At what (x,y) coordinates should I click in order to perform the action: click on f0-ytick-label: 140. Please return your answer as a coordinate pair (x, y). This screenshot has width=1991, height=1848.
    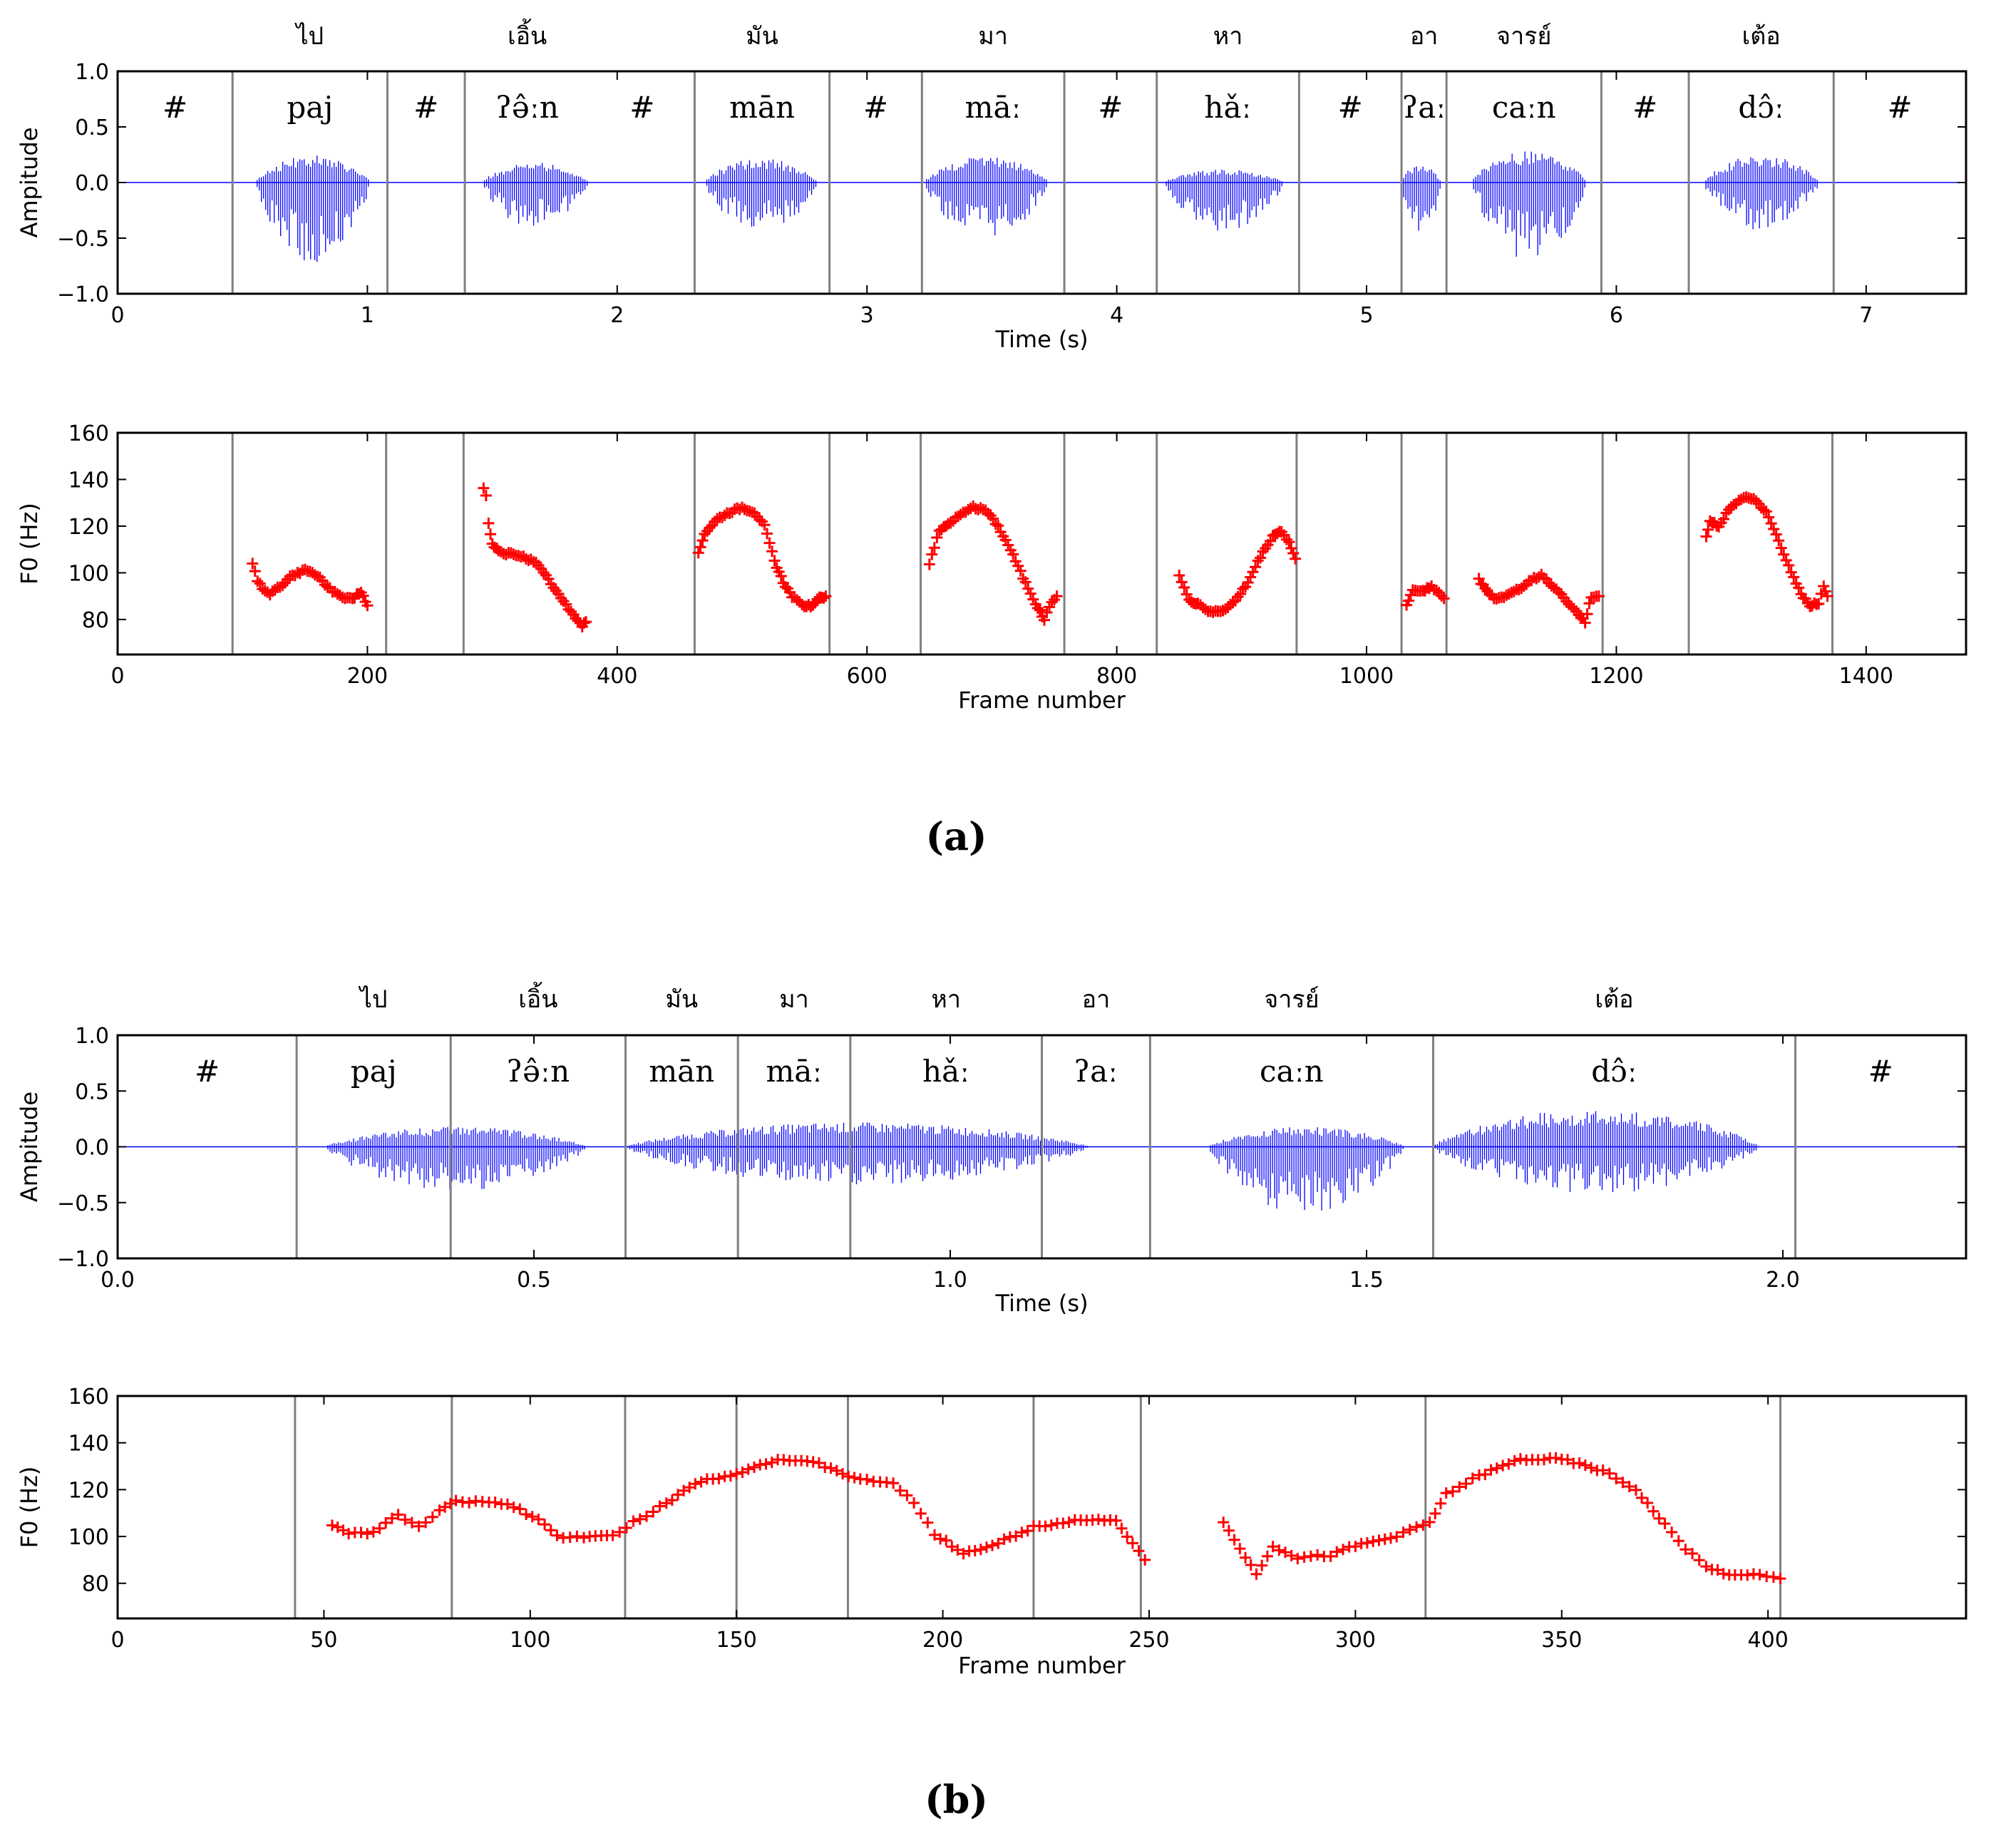
    Looking at the image, I should click on (88, 1444).